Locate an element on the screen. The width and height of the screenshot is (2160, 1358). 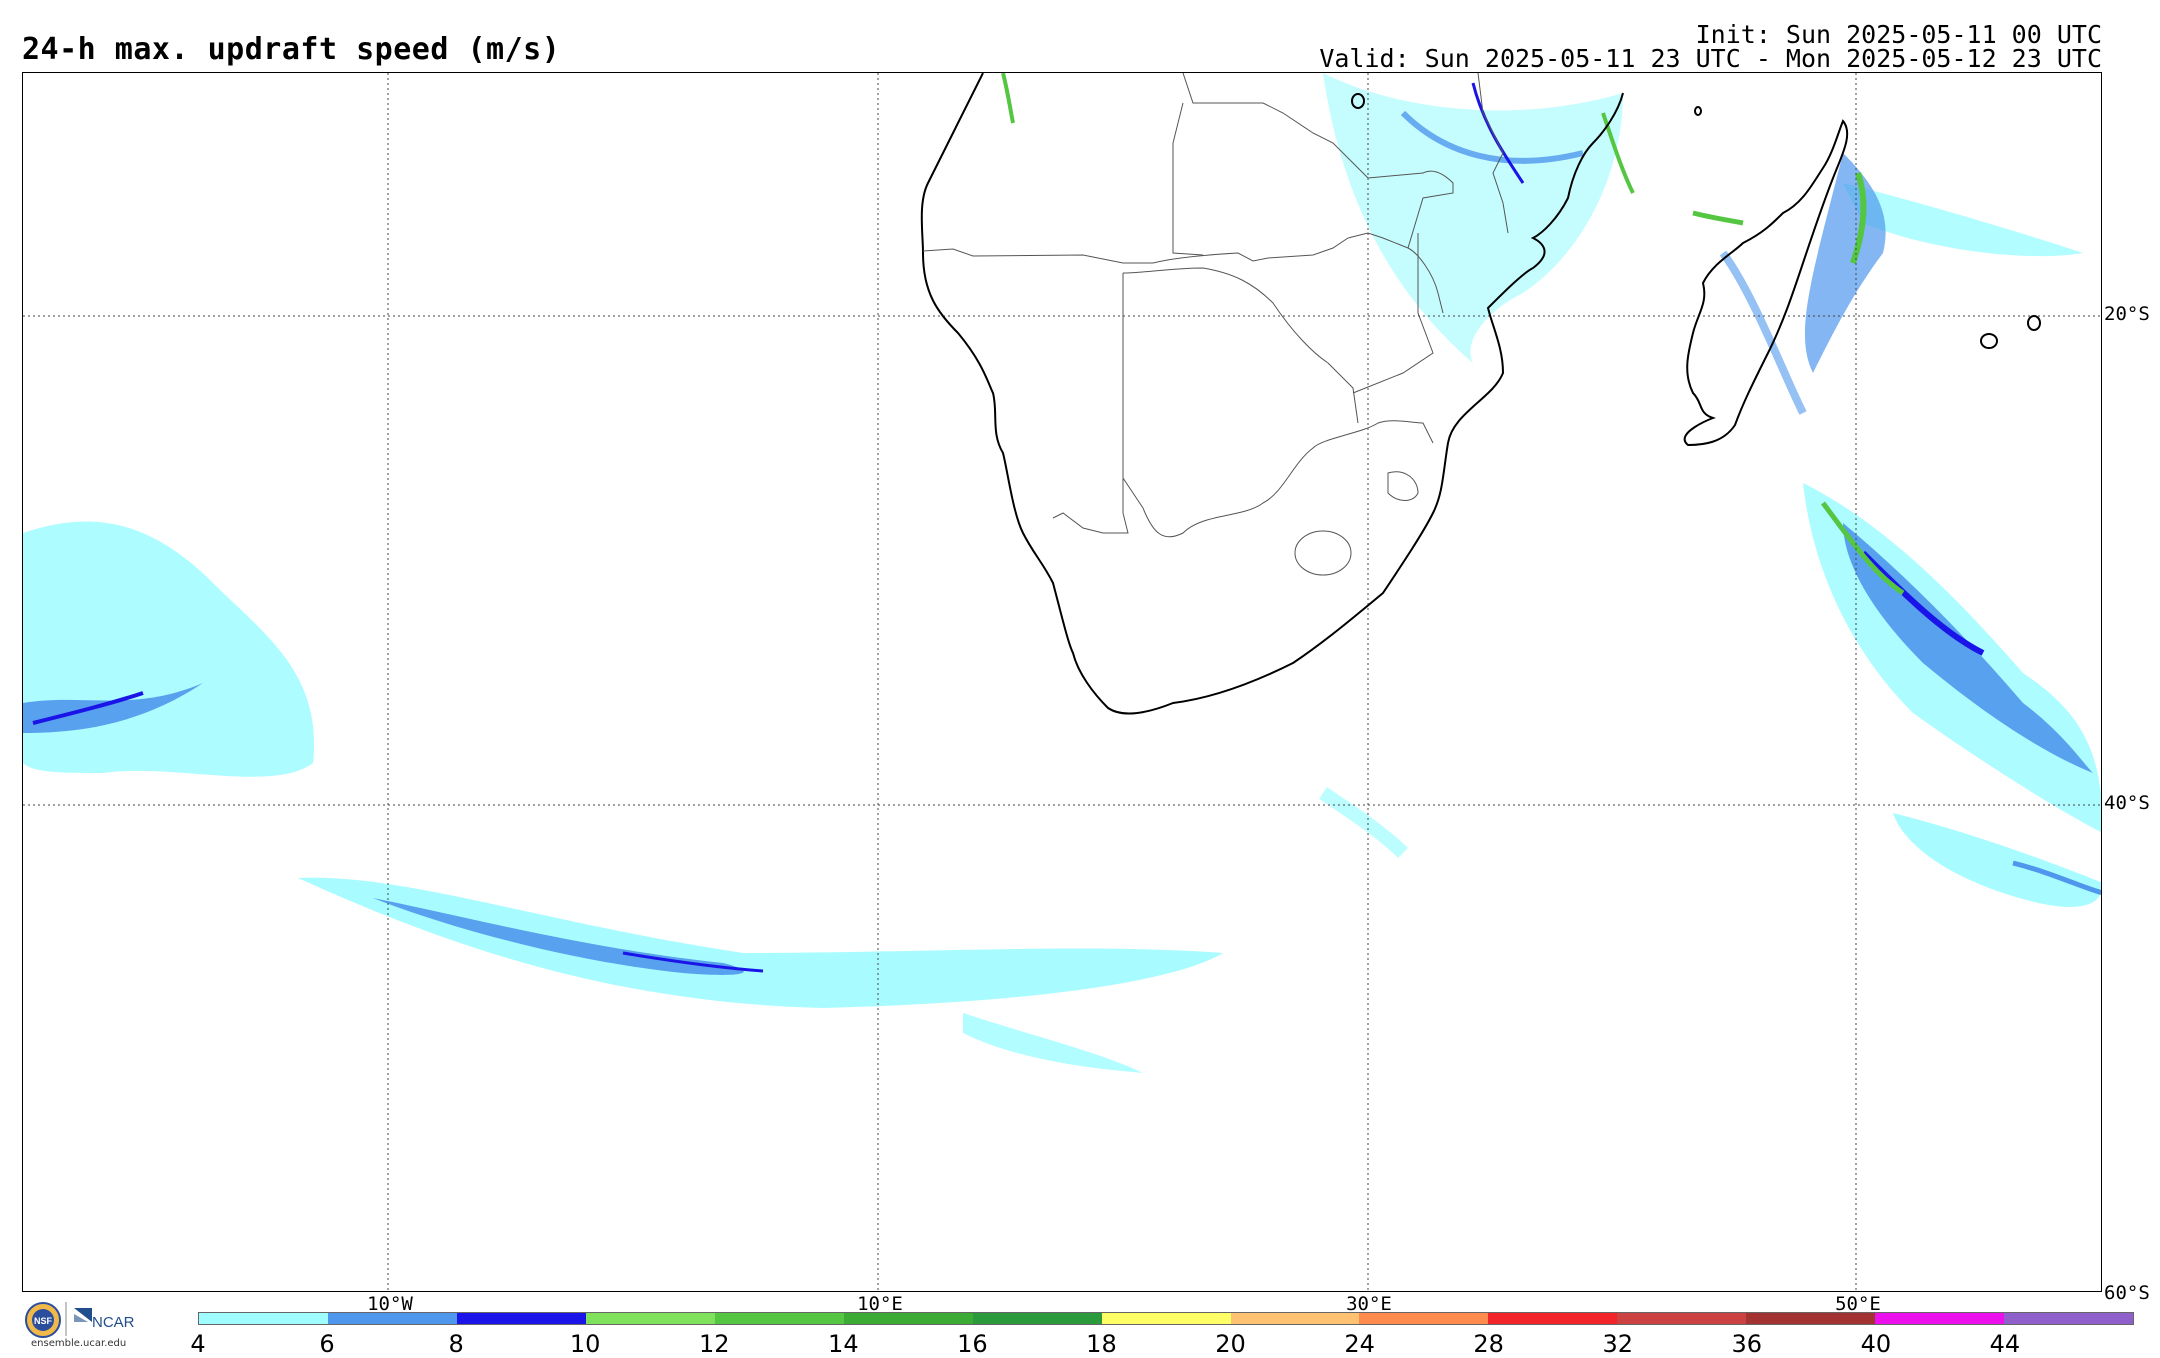
colorbar-tick-label: 24 is located at coordinates (1359, 1344).